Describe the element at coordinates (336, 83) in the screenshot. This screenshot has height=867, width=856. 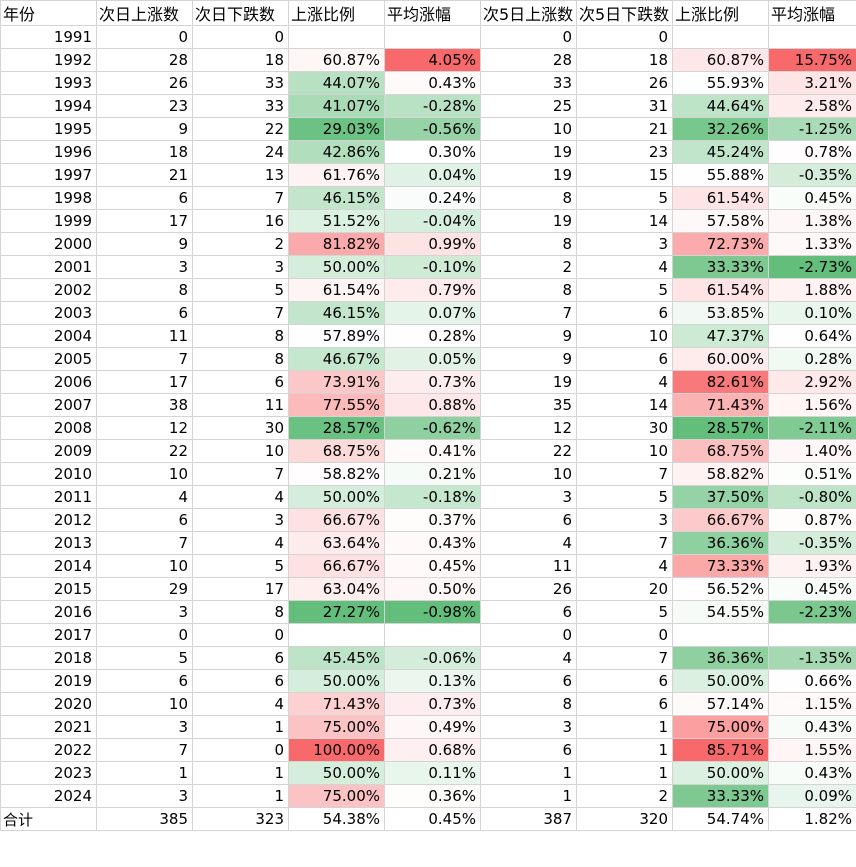
I see `cell-up-ratio: 44.07%` at that location.